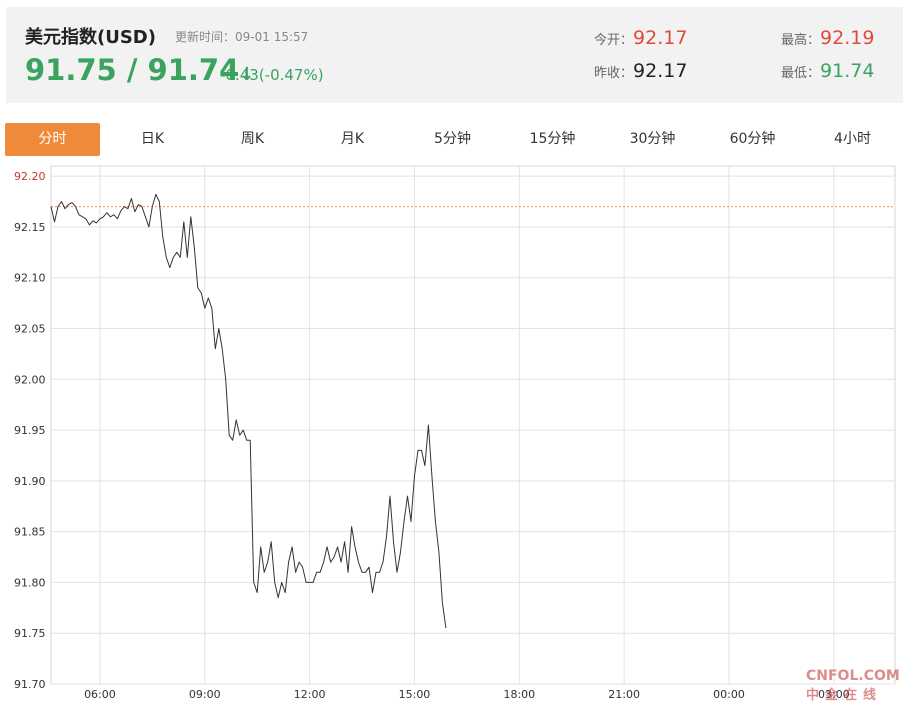 Image resolution: width=903 pixels, height=706 pixels. I want to click on x-tick-label: 18:00, so click(519, 694).